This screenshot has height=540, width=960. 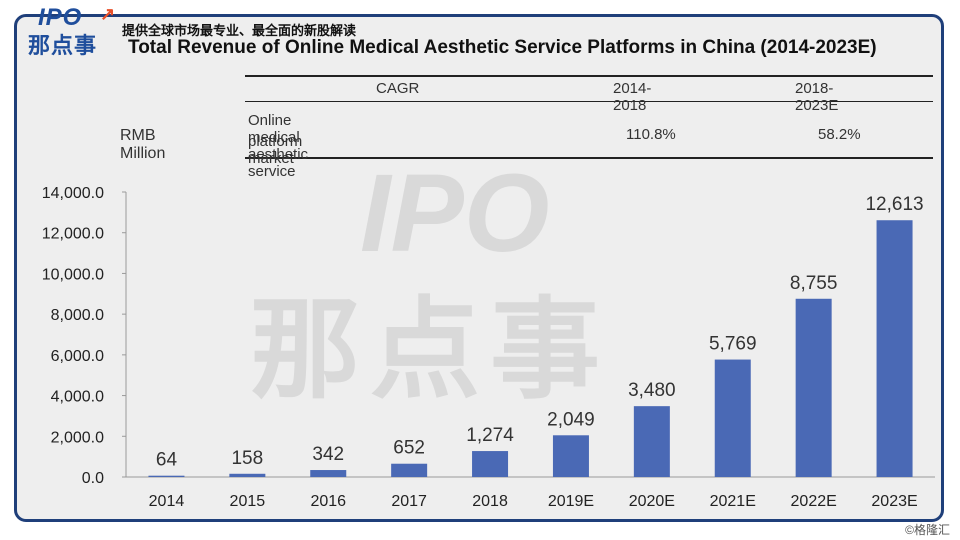 I want to click on bar-2017, so click(x=409, y=470).